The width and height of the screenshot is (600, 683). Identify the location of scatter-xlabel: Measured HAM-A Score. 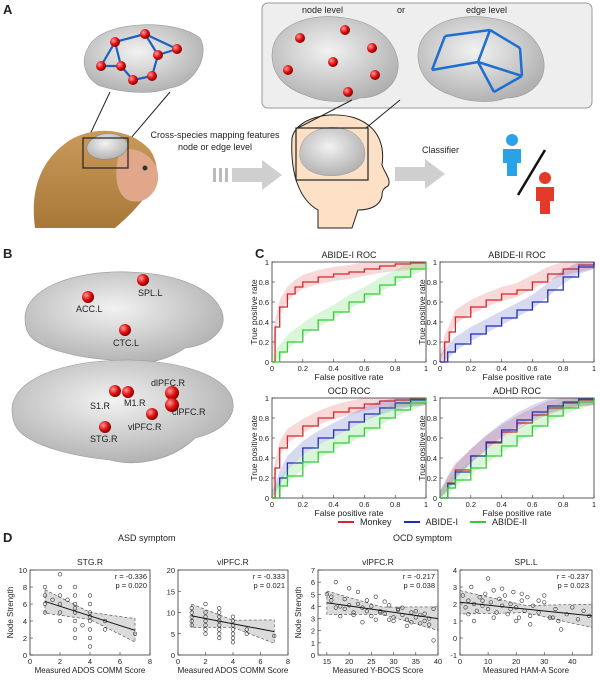
(526, 670).